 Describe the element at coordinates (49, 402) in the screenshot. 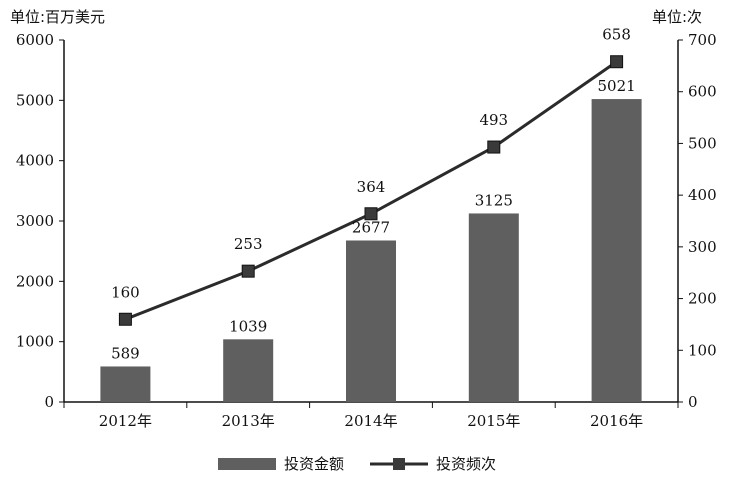

I see `left-tick-label: 0` at that location.